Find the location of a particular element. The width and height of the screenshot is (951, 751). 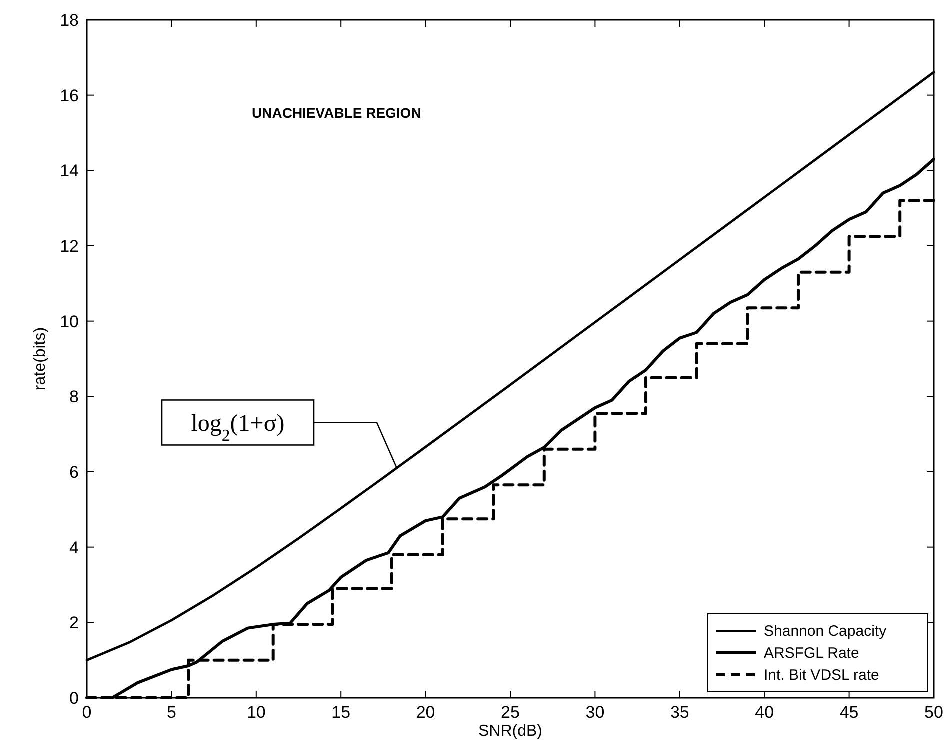

x-tick-label: 45 is located at coordinates (849, 712).